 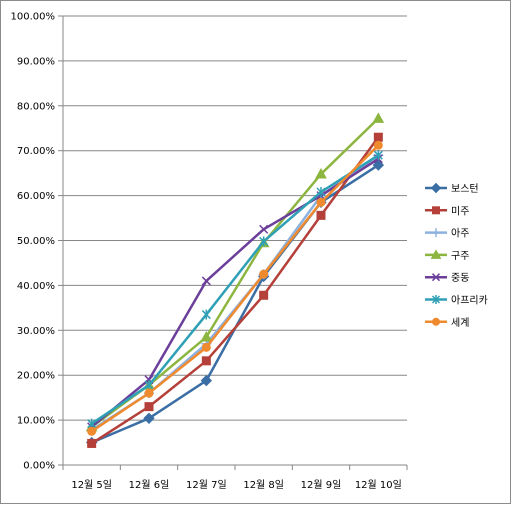 What do you see at coordinates (36, 196) in the screenshot?
I see `y-tick-label: 60.00%` at bounding box center [36, 196].